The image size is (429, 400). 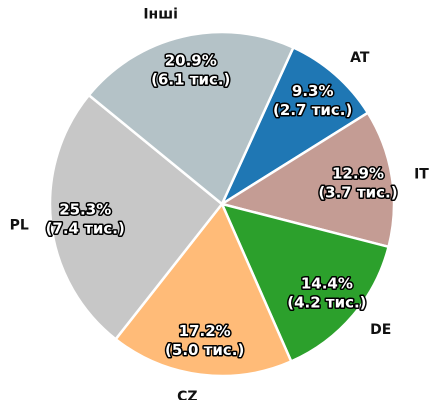 What do you see at coordinates (421, 174) in the screenshot?
I see `slice-label: IT` at bounding box center [421, 174].